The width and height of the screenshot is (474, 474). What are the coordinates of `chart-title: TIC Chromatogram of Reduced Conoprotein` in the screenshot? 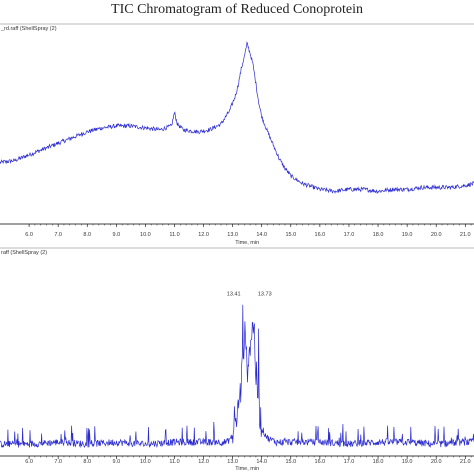 It's located at (237, 9).